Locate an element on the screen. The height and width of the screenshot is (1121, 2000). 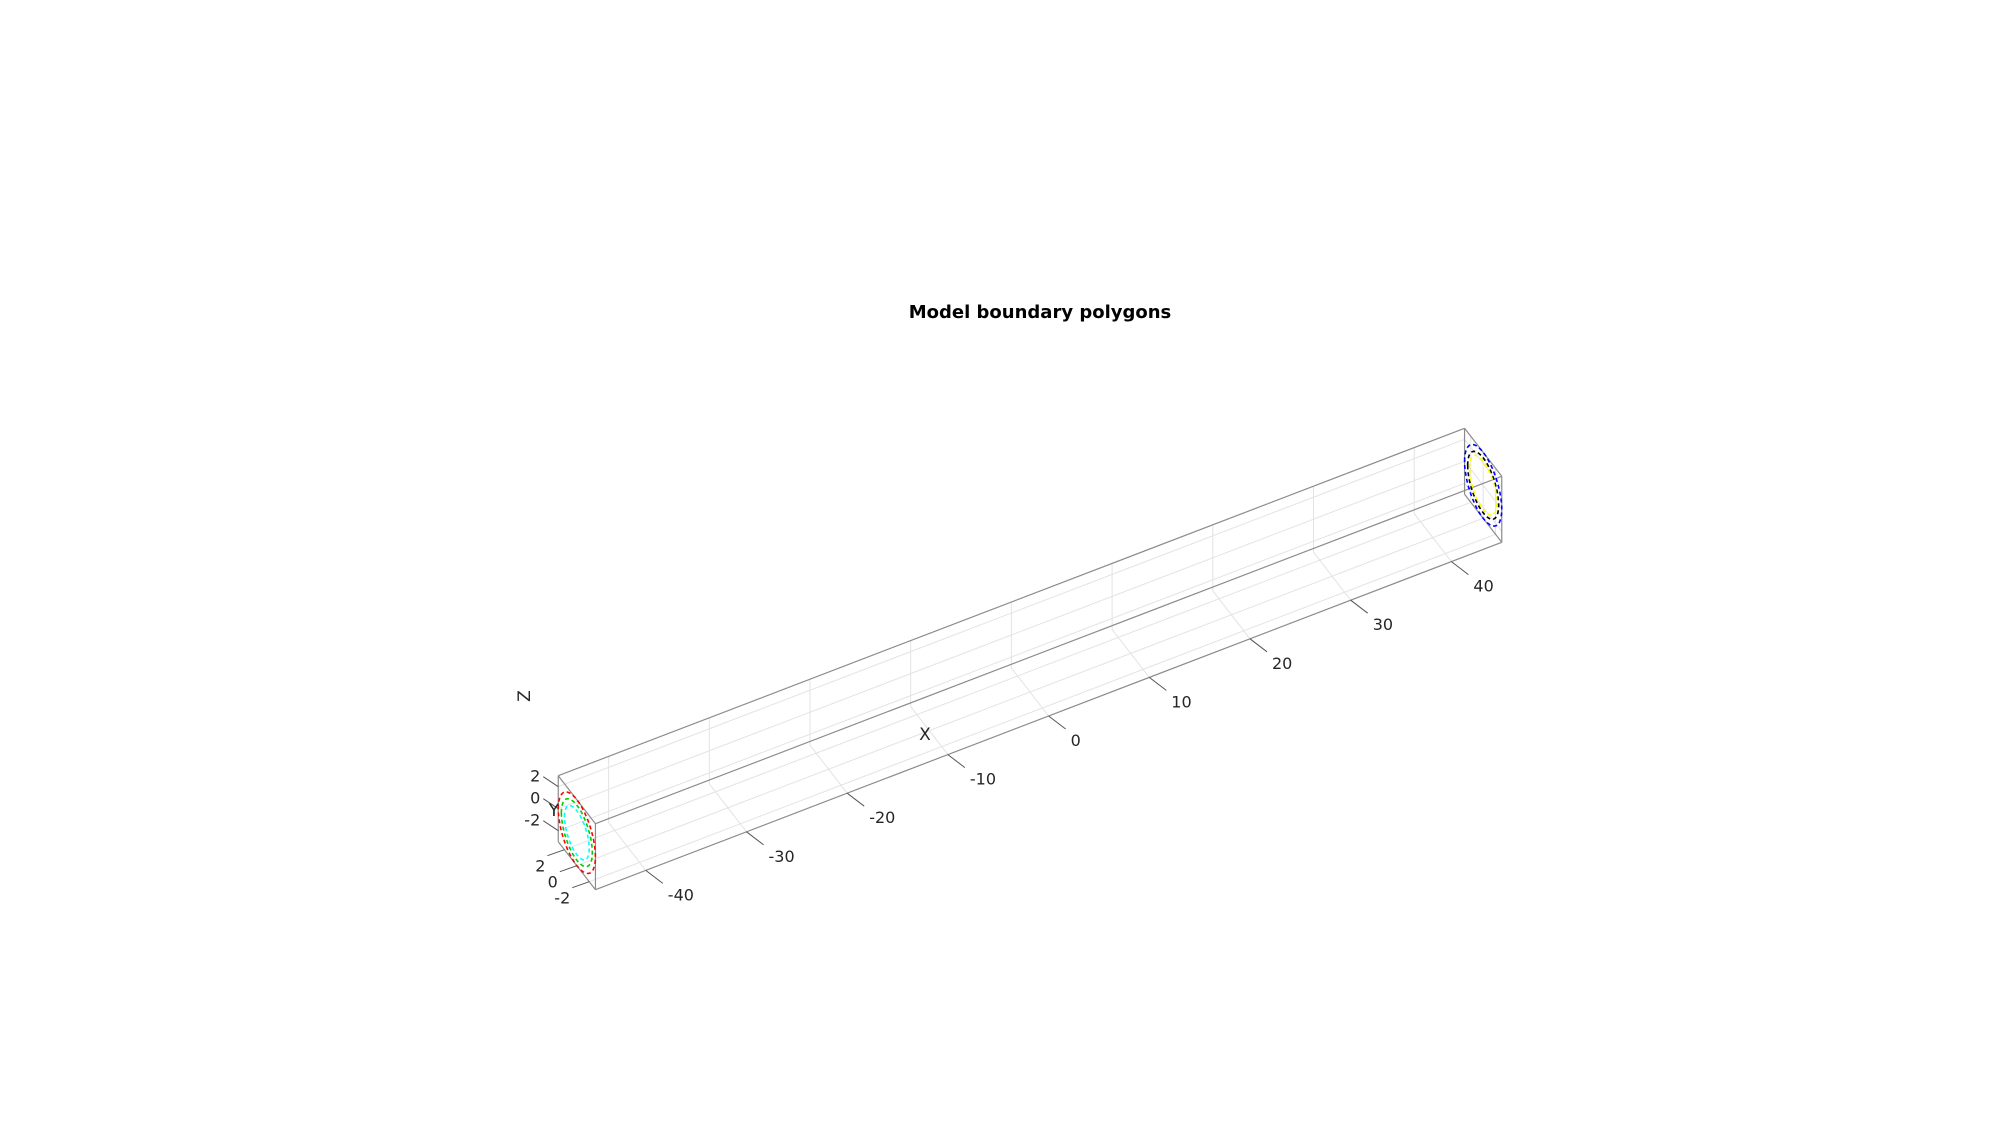
z-tick-label: 0 is located at coordinates (535, 798).